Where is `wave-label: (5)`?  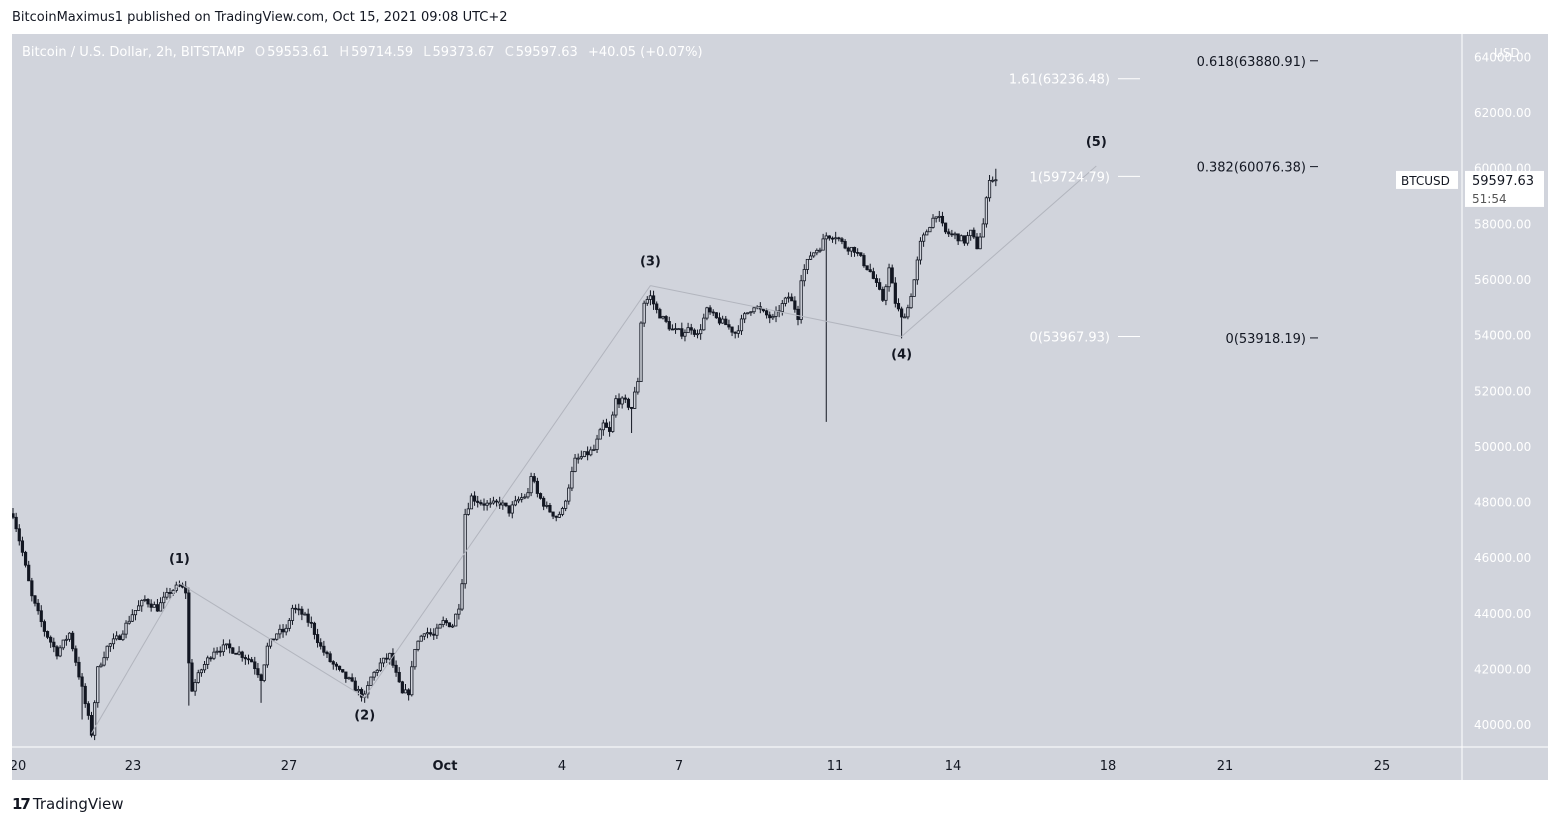
wave-label: (5) is located at coordinates (1096, 142).